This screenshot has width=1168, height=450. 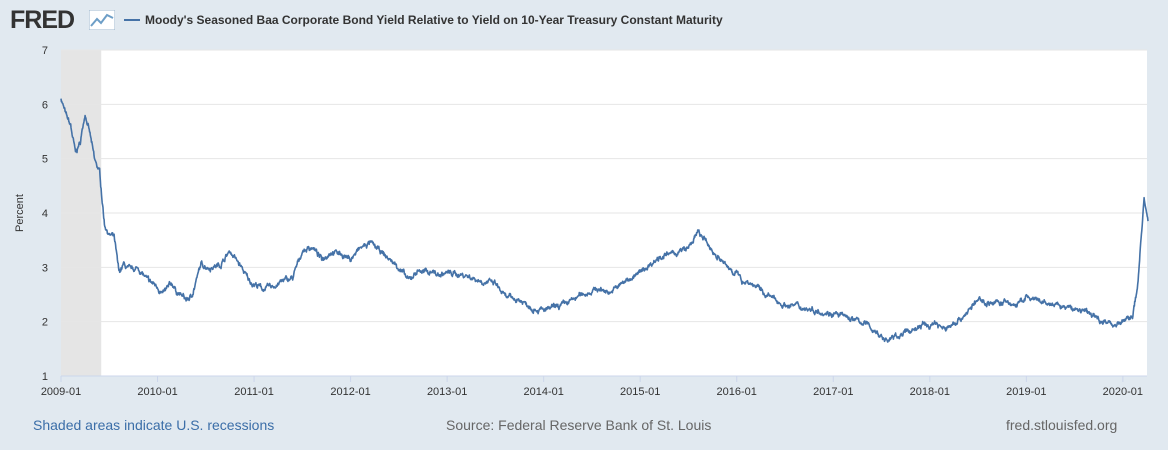 What do you see at coordinates (45, 160) in the screenshot?
I see `y-tick-label: 5` at bounding box center [45, 160].